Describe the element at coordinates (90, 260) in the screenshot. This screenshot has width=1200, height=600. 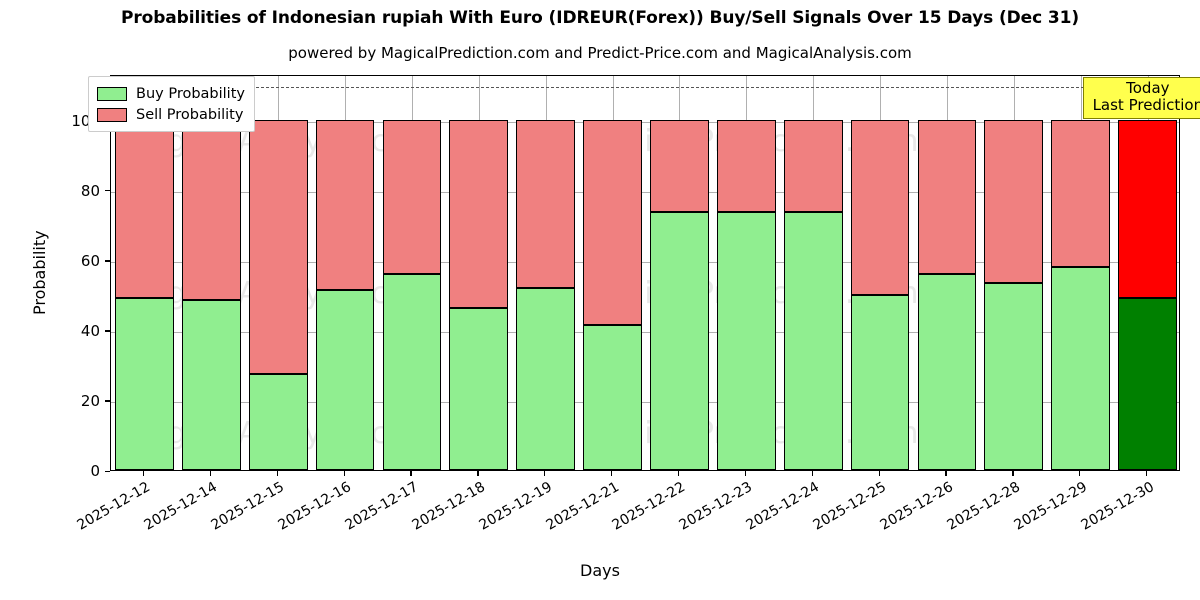
I see `y-tick-label: 60` at that location.